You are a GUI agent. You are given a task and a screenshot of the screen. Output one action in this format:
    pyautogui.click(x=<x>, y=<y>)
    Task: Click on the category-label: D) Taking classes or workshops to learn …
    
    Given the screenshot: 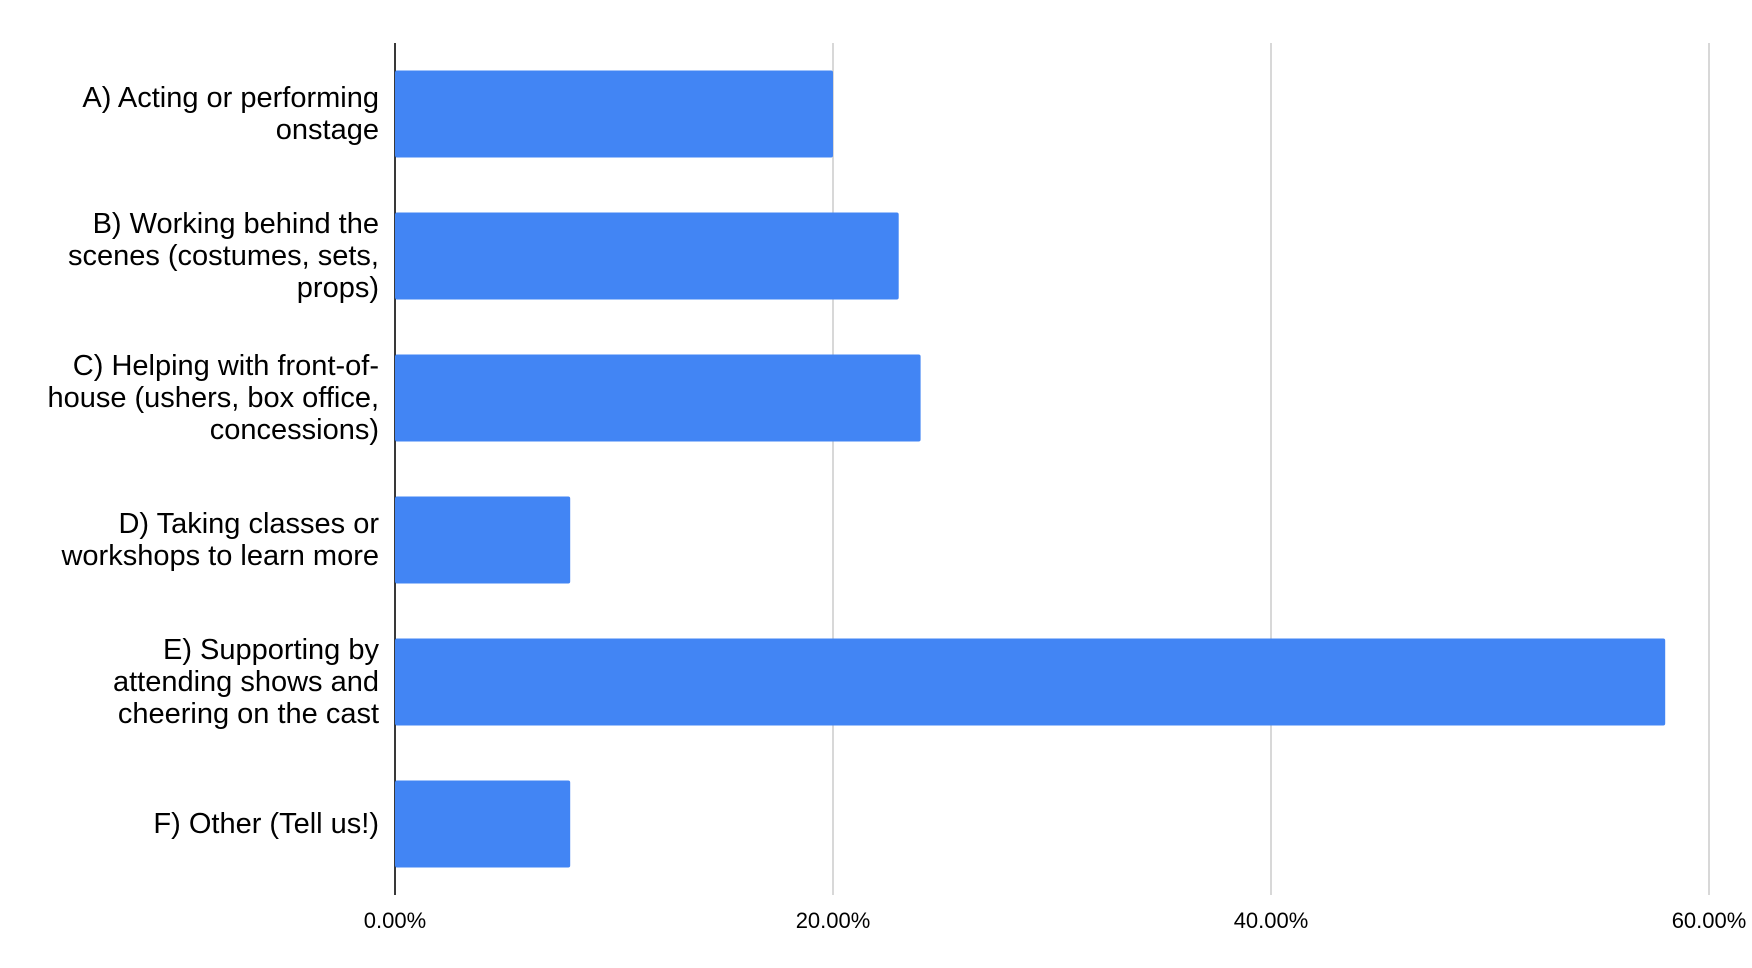 What is the action you would take?
    pyautogui.click(x=220, y=540)
    